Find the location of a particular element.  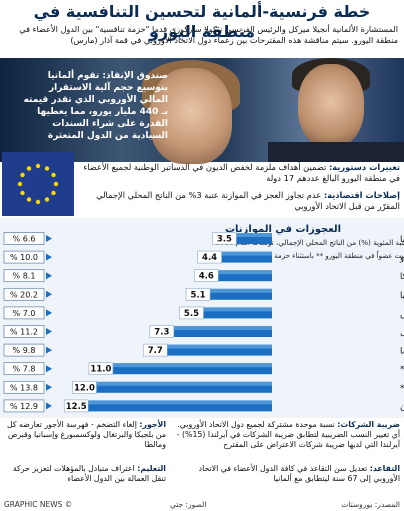

photos-credit: الصور: جتي is located at coordinates (188, 504).